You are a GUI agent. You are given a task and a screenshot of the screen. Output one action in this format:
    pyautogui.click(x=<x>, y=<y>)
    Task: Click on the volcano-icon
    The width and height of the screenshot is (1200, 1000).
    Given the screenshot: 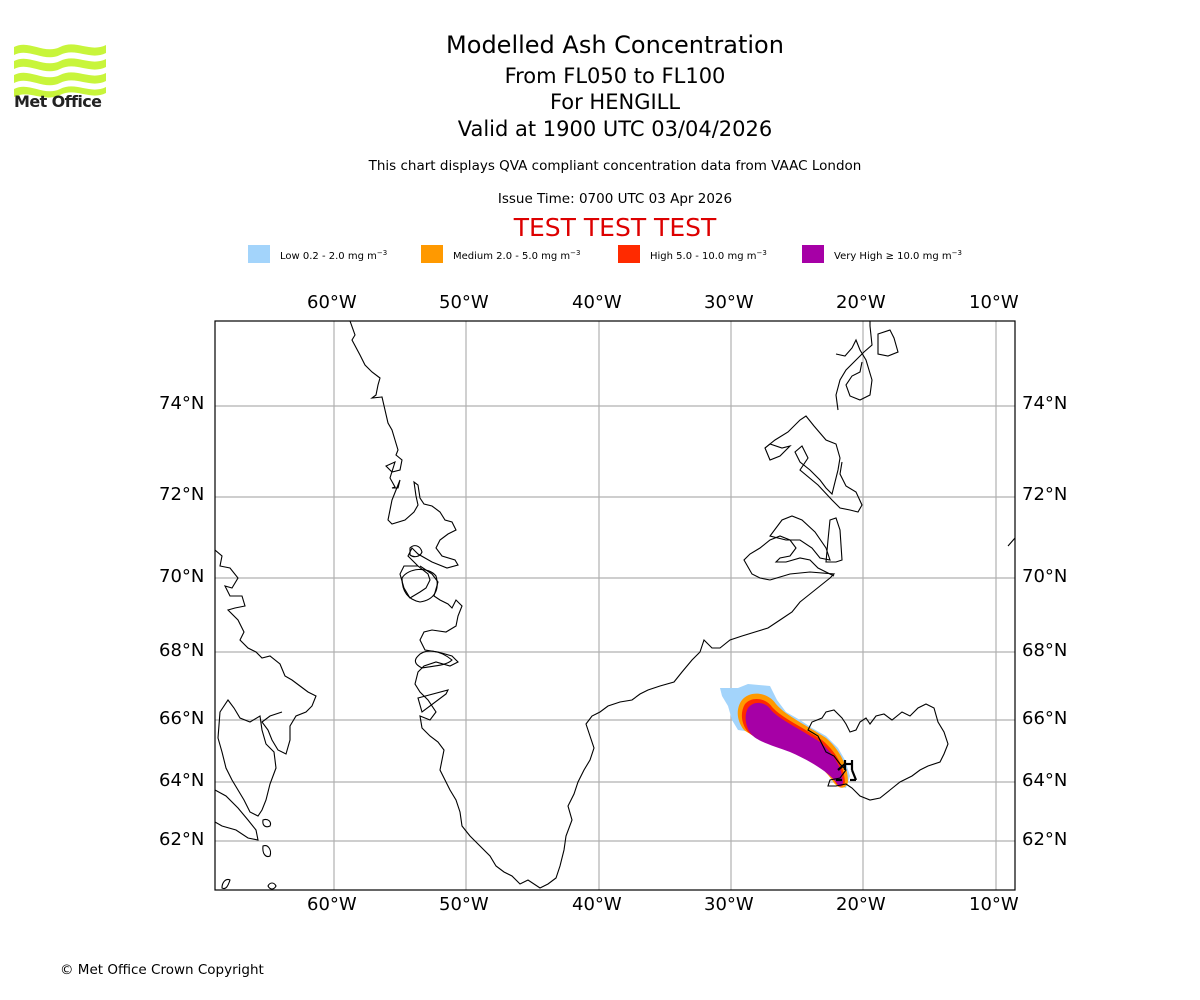 What is the action you would take?
    pyautogui.click(x=847, y=771)
    